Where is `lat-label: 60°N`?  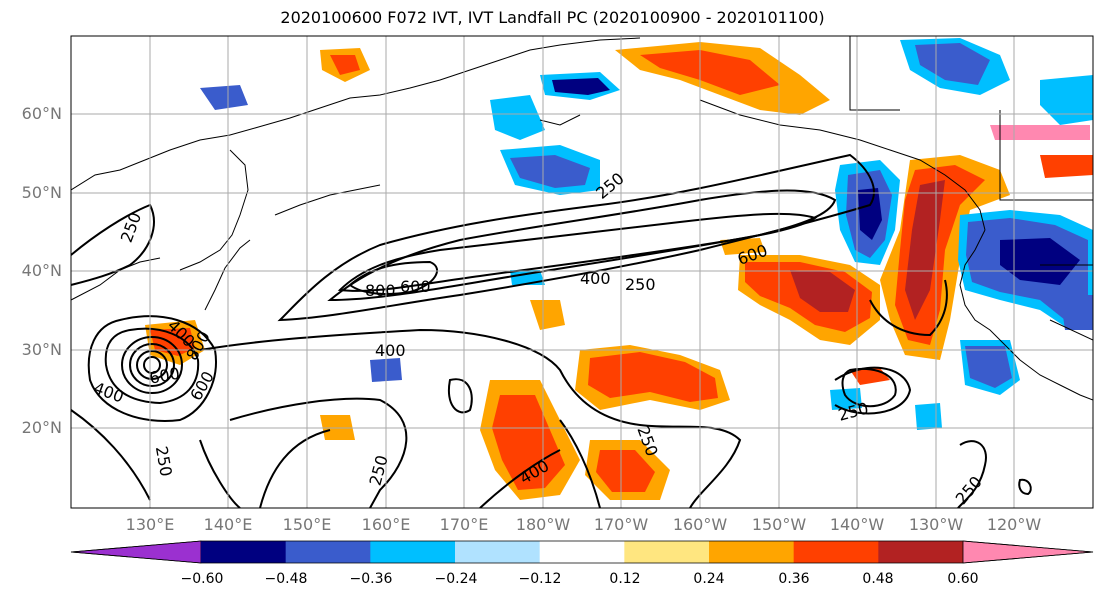
lat-label: 60°N is located at coordinates (41, 113).